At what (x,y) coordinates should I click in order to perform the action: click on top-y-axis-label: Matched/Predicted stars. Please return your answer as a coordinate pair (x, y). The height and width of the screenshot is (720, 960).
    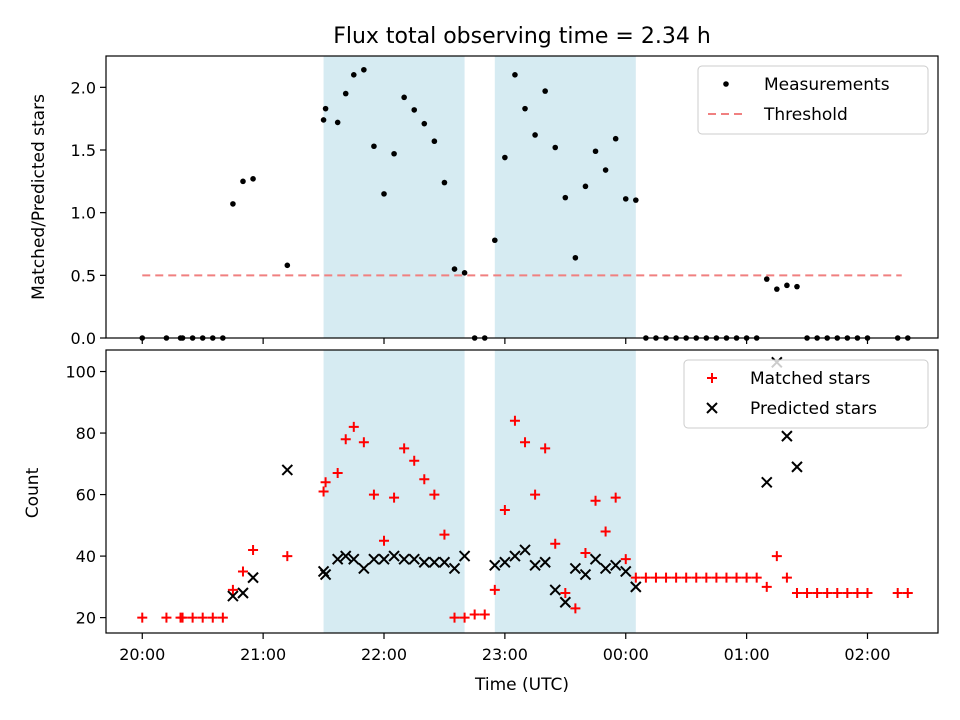
    Looking at the image, I should click on (39, 197).